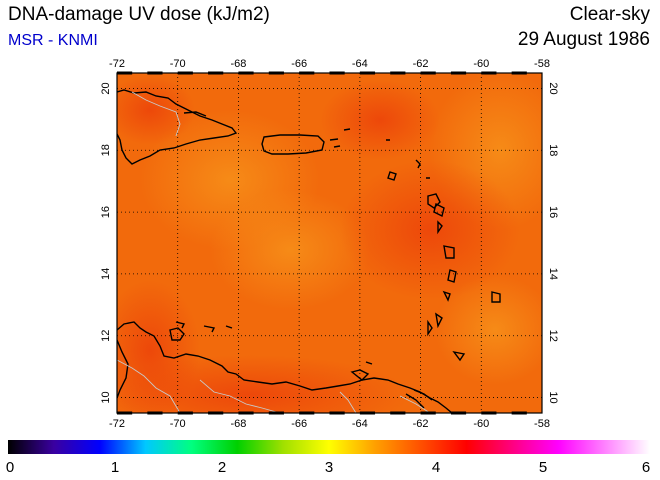 The width and height of the screenshot is (660, 480). What do you see at coordinates (443, 250) in the screenshot?
I see `lesser-antilles` at bounding box center [443, 250].